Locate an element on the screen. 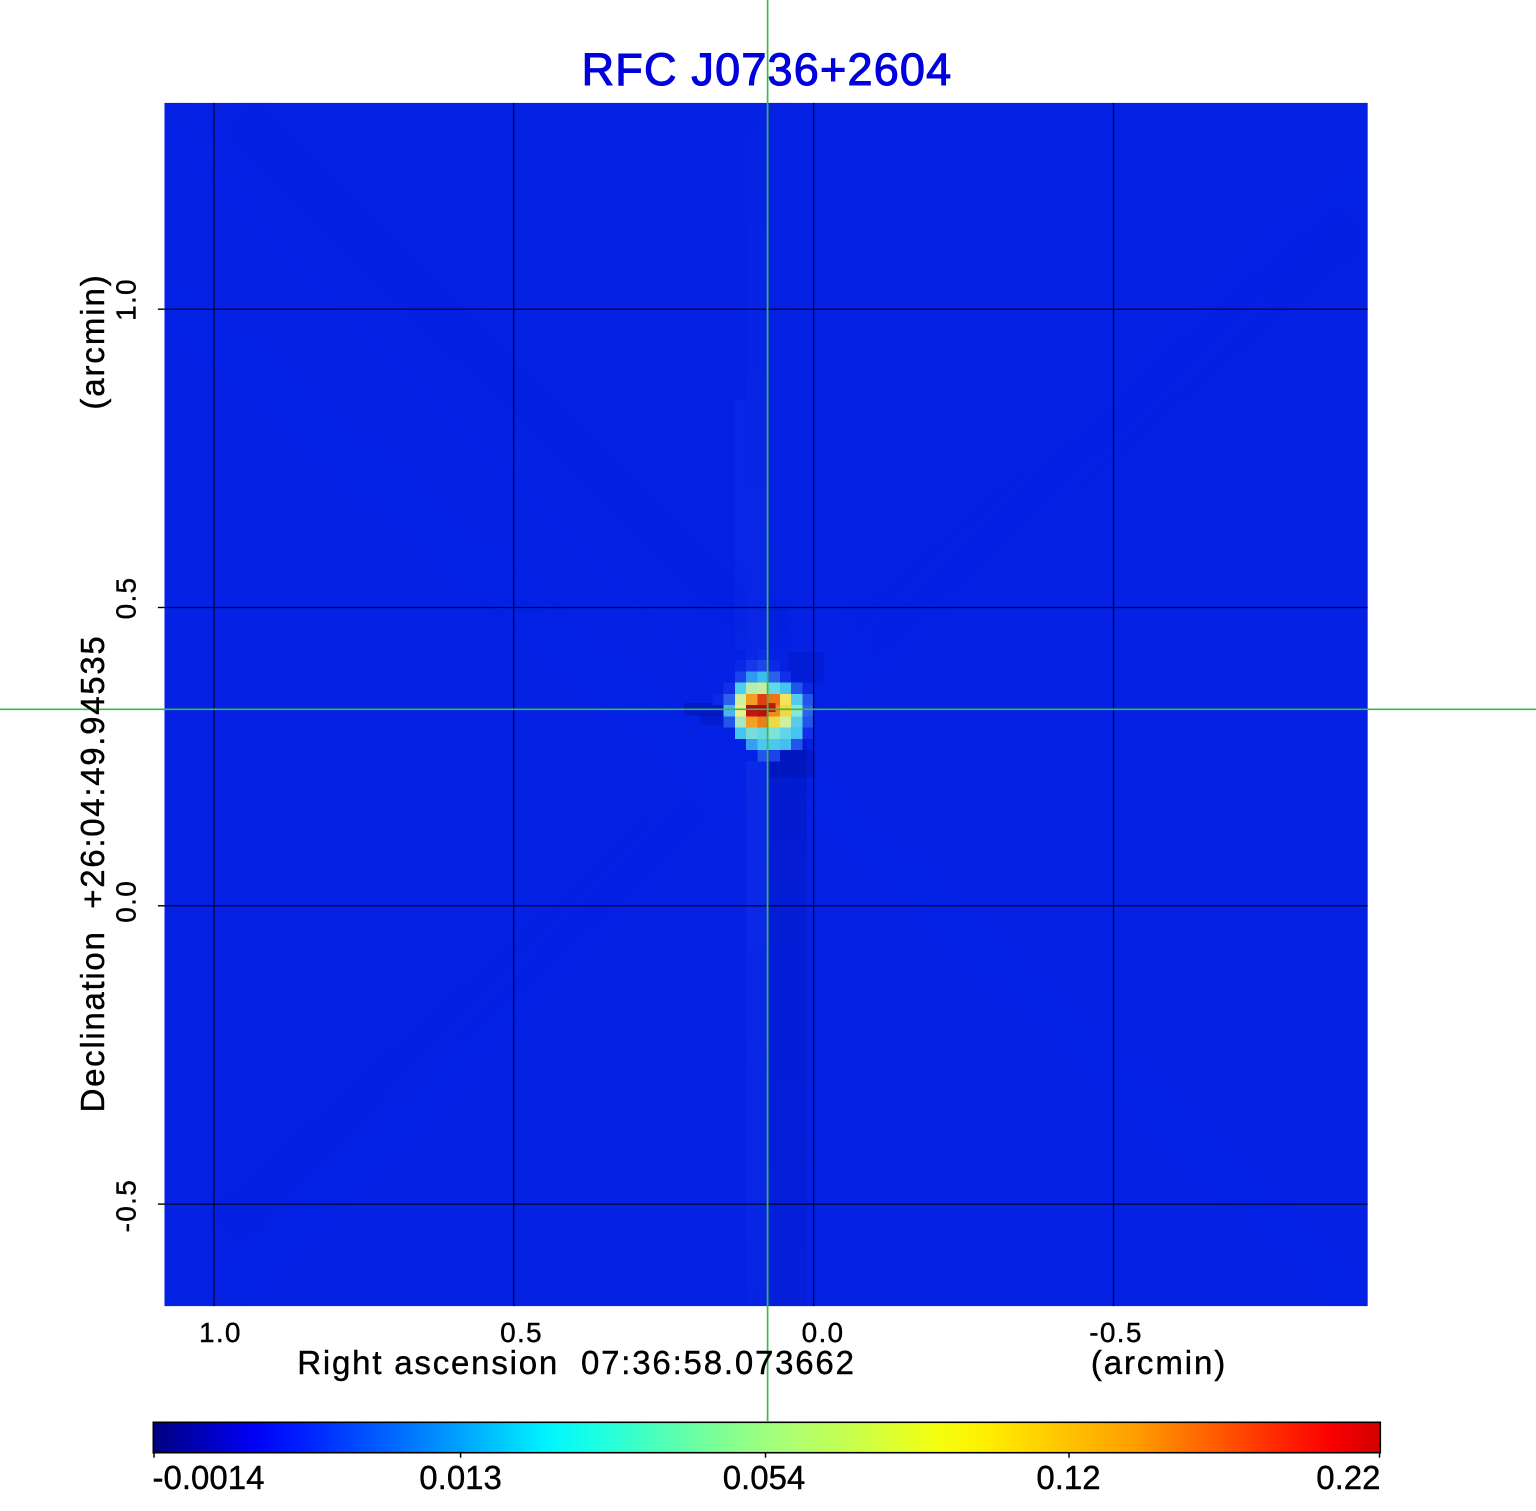  svg-text:Right ascension 07:36:58.0736: Right ascension 07:36:58.073662 is located at coordinates (576, 1362).